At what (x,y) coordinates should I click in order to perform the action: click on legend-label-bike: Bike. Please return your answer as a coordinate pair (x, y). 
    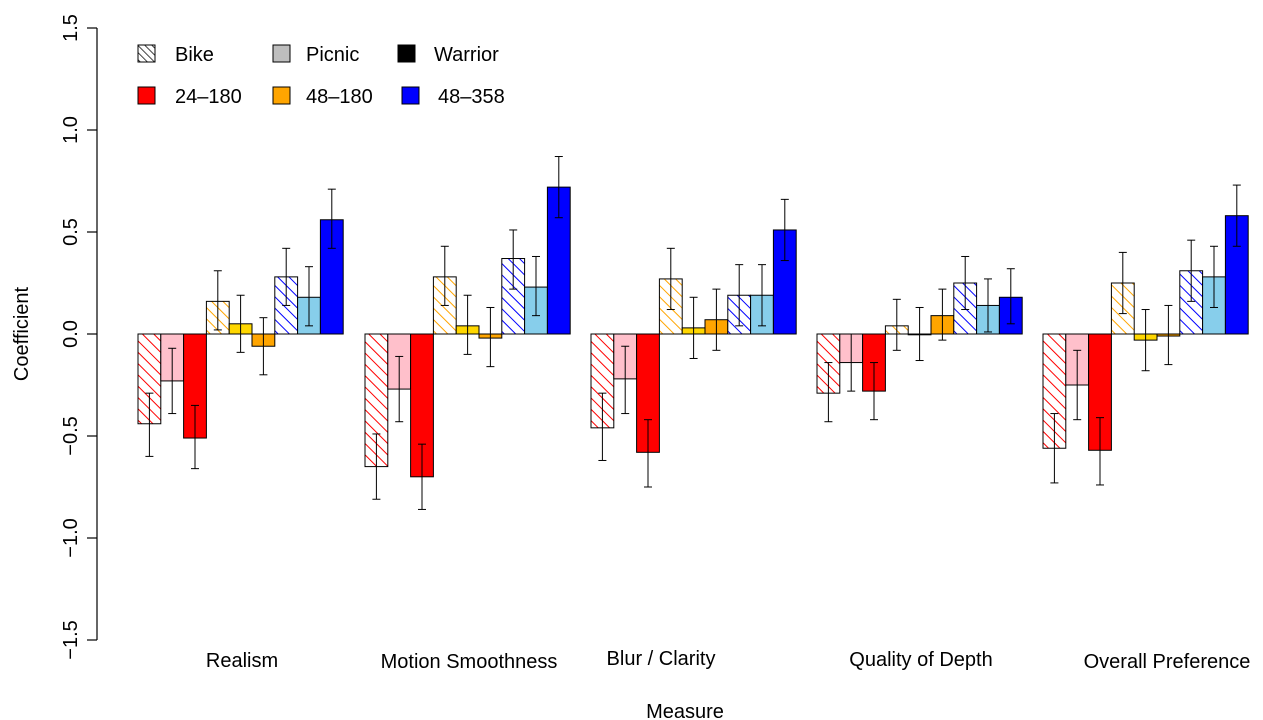
    Looking at the image, I should click on (194, 55).